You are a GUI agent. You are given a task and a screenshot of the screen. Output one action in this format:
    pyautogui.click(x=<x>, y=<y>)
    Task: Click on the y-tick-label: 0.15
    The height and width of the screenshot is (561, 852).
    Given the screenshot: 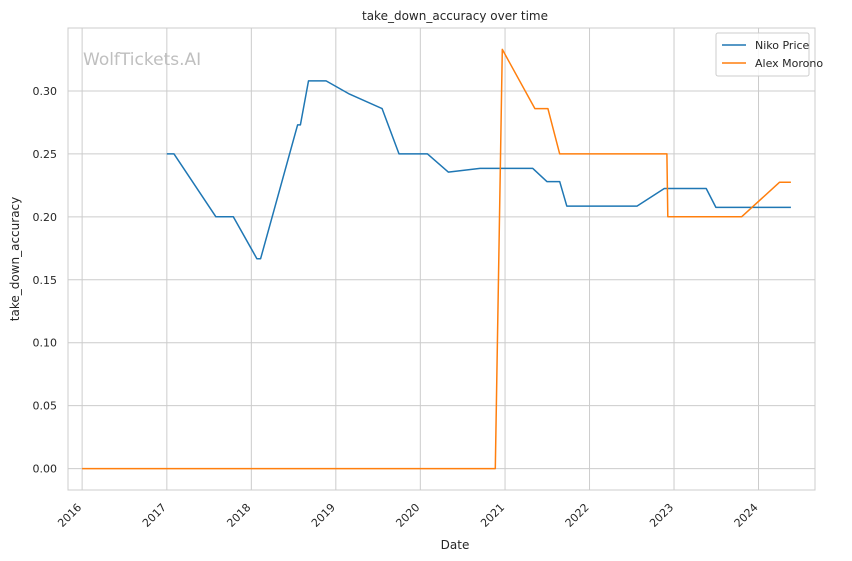 What is the action you would take?
    pyautogui.click(x=45, y=280)
    